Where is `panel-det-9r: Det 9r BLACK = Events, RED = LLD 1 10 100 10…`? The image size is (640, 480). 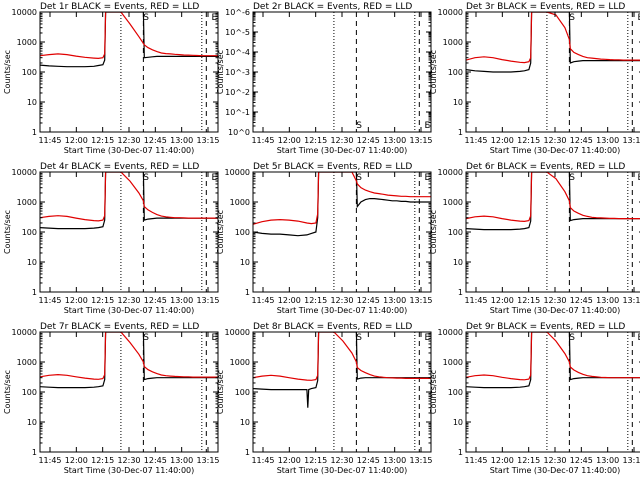 panel-det-9r: Det 9r BLACK = Events, RED = LLD 1 10 100 10… is located at coordinates (534, 398).